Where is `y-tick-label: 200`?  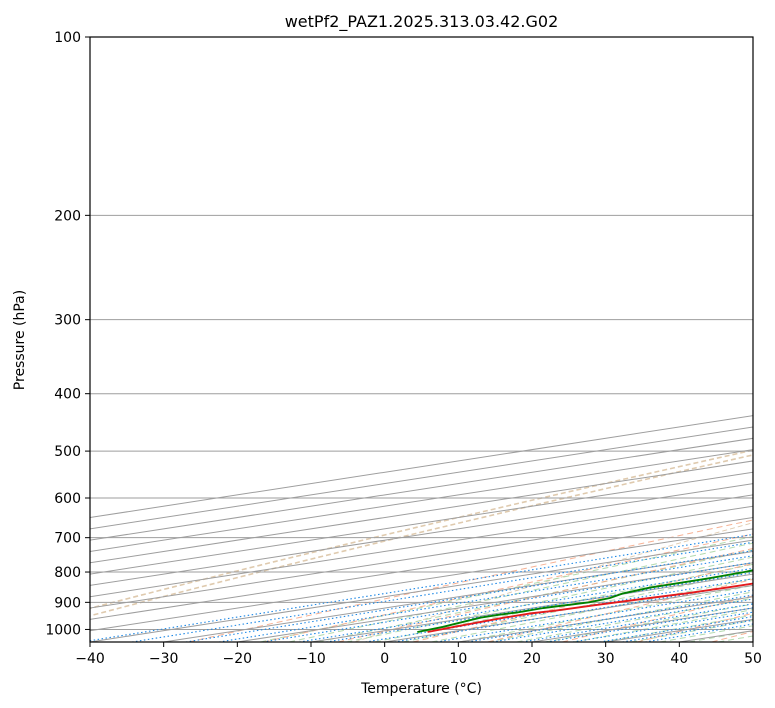
y-tick-label: 200 is located at coordinates (67, 216).